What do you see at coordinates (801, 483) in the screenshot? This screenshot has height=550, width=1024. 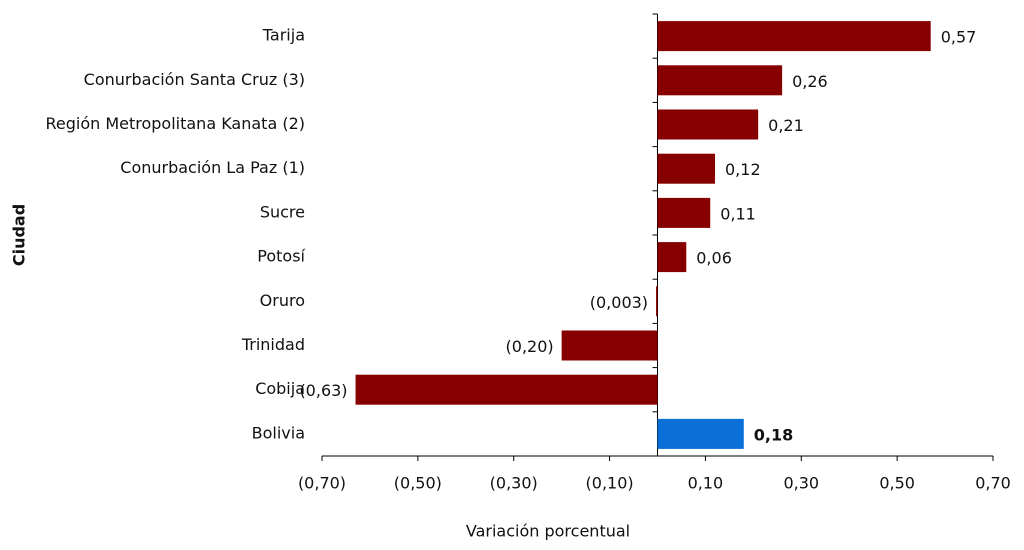 I see `x-tick-label: 0,30` at bounding box center [801, 483].